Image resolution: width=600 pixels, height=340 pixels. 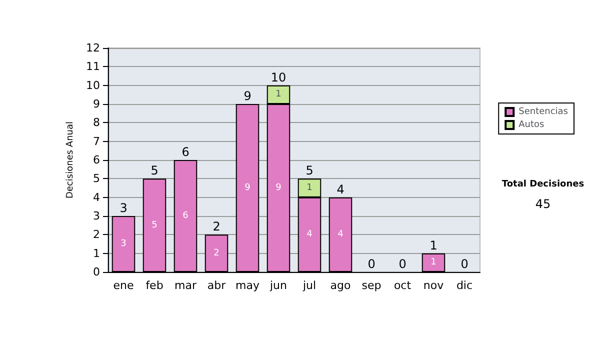 I want to click on y-tick-label: 10, so click(x=93, y=85).